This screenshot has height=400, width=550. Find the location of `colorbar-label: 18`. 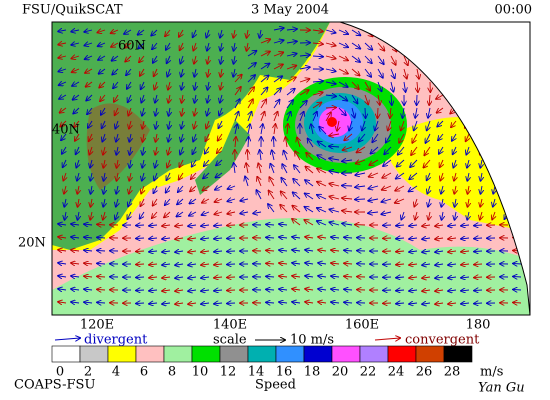

colorbar-label: 18 is located at coordinates (312, 372).